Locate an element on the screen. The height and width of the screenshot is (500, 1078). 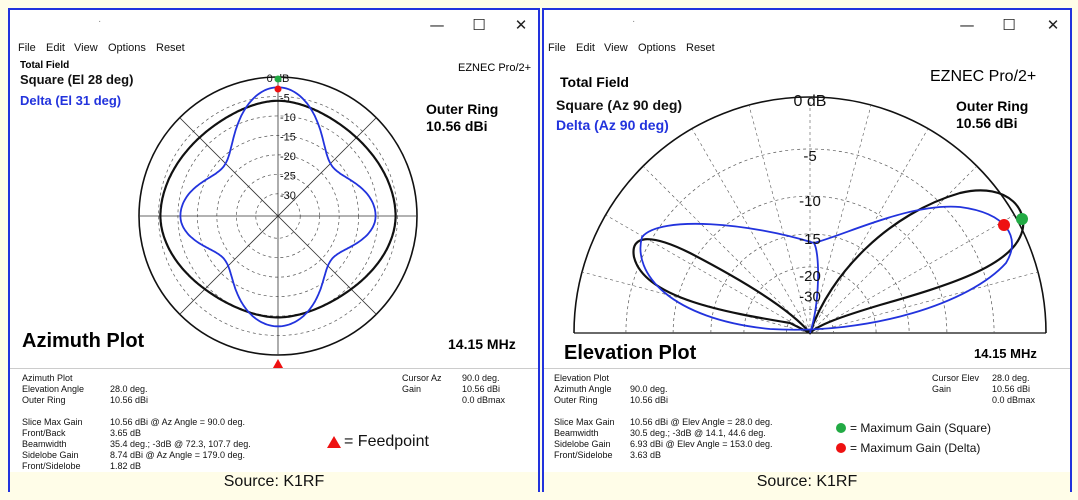
info-label: Azimuth Angle is located at coordinates (583, 389).